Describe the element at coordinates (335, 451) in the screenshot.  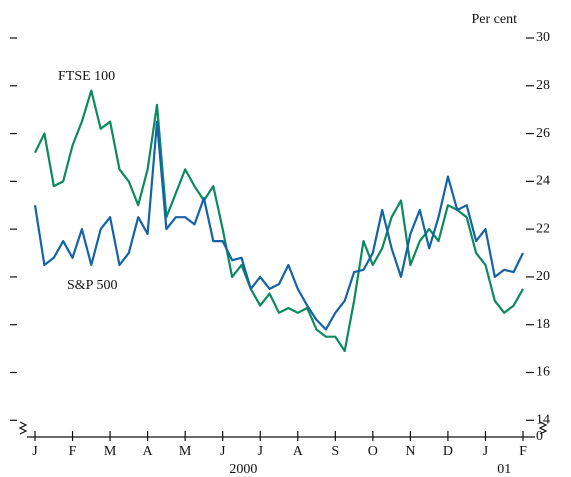
I see `x-tick-label: S` at that location.